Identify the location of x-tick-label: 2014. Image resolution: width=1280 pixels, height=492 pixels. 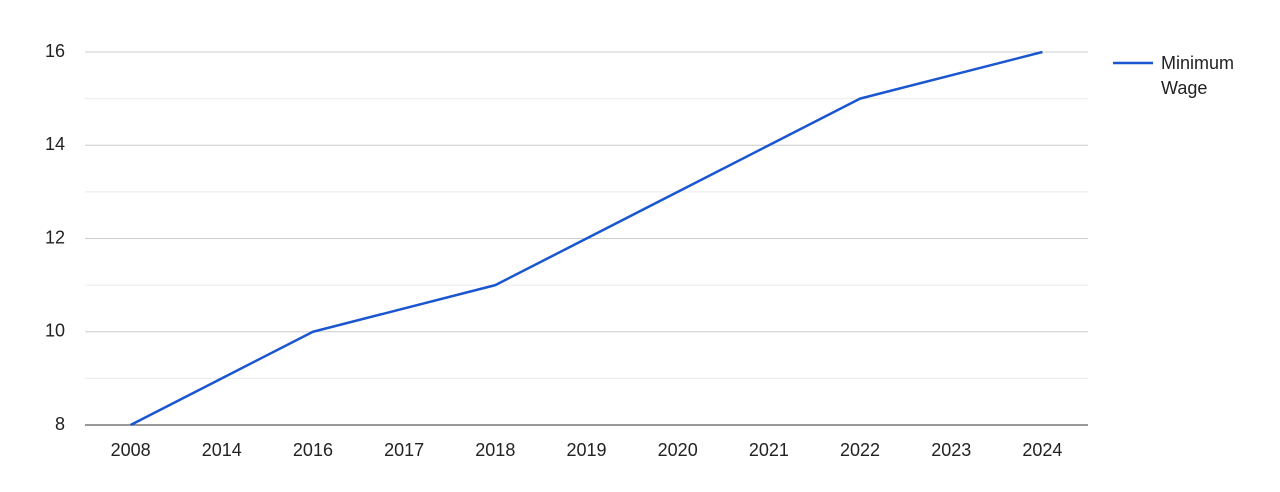
(222, 450).